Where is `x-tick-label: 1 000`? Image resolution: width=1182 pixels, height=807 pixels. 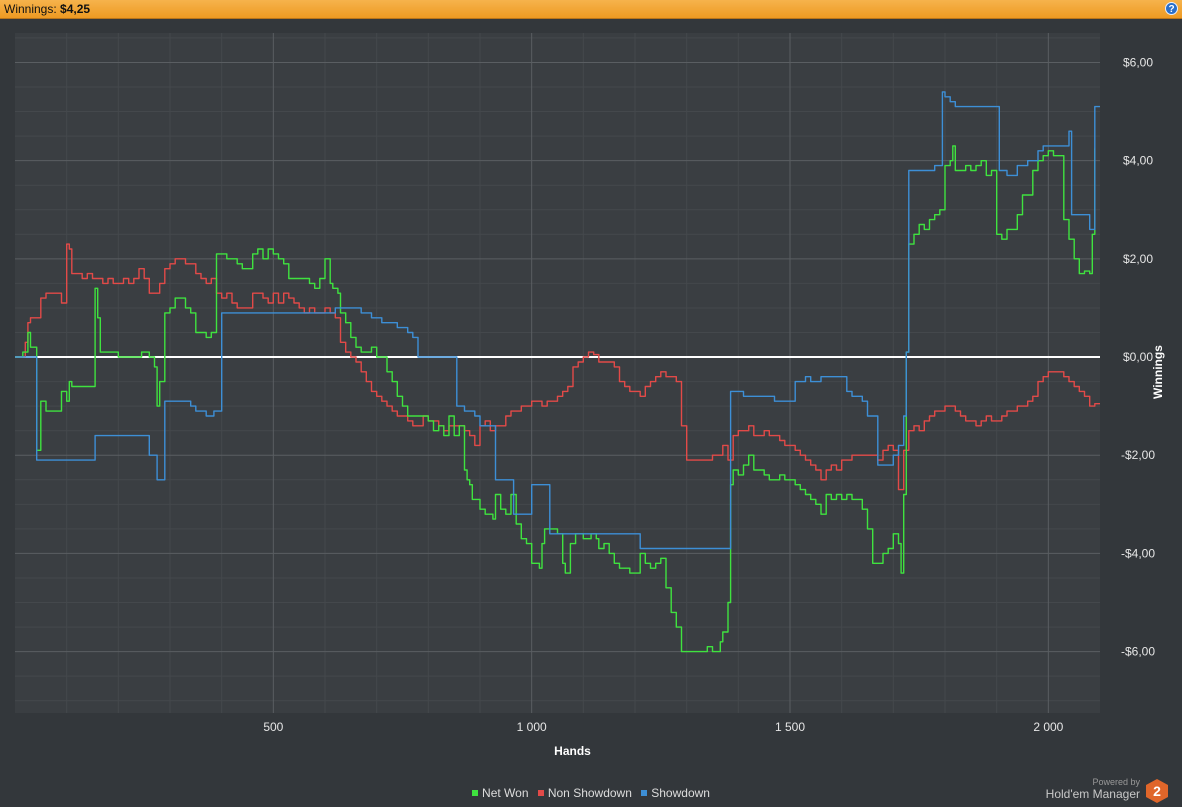
x-tick-label: 1 000 is located at coordinates (532, 727).